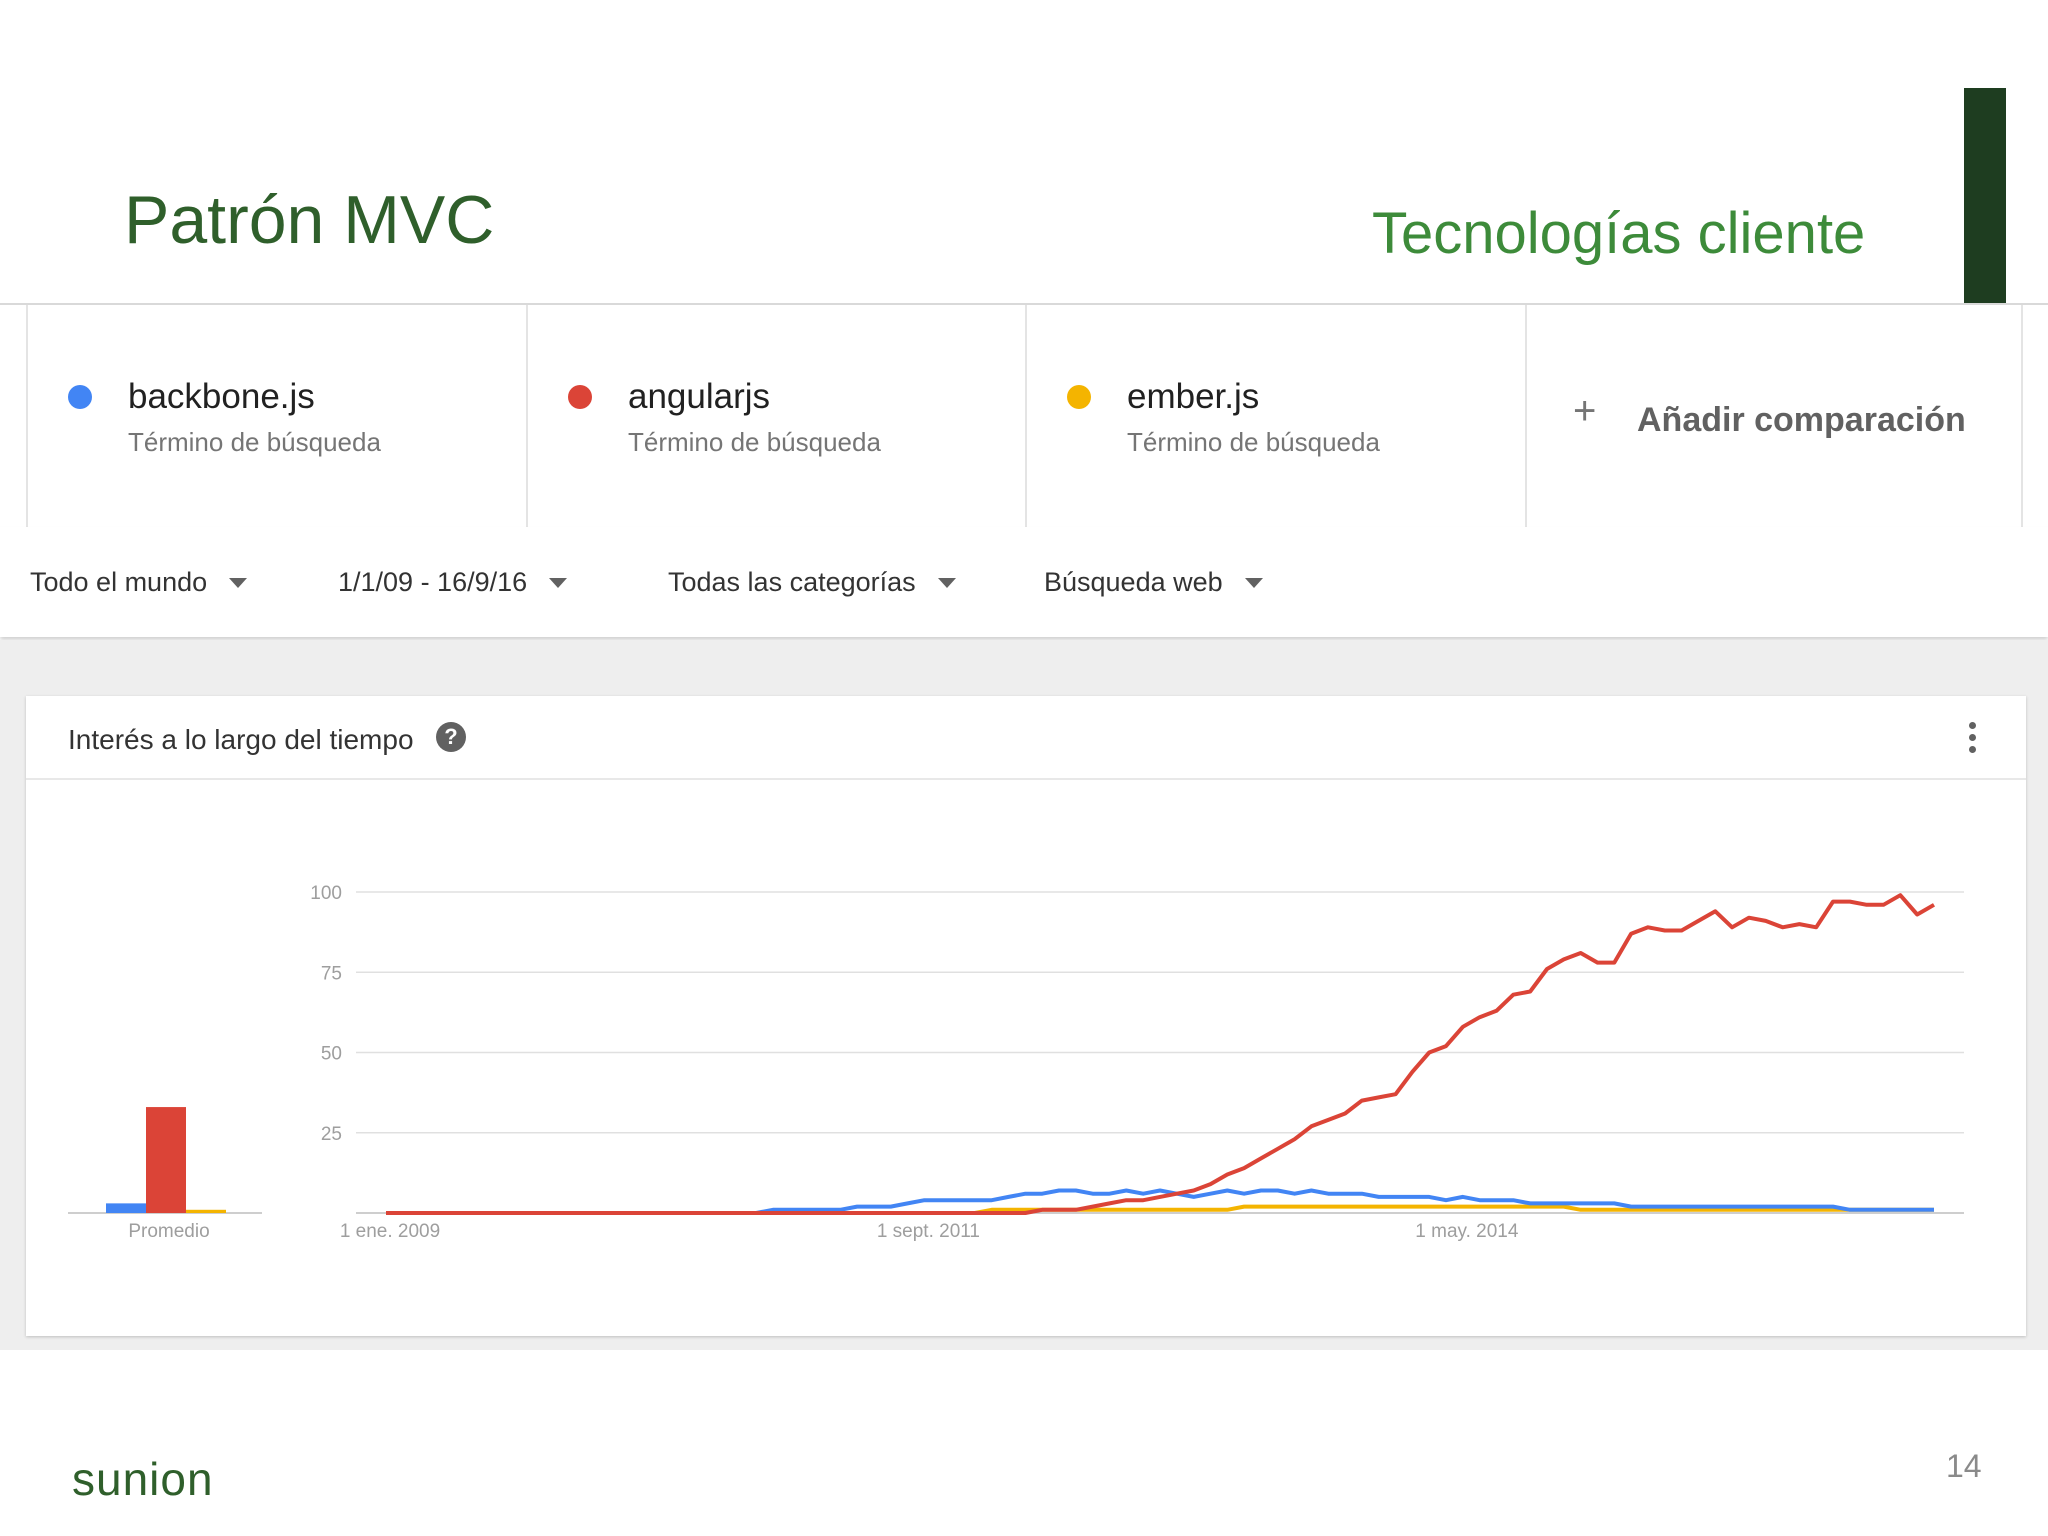 The height and width of the screenshot is (1536, 2048). Describe the element at coordinates (1467, 1231) in the screenshot. I see `x-tick-label: 1 may. 2014` at that location.